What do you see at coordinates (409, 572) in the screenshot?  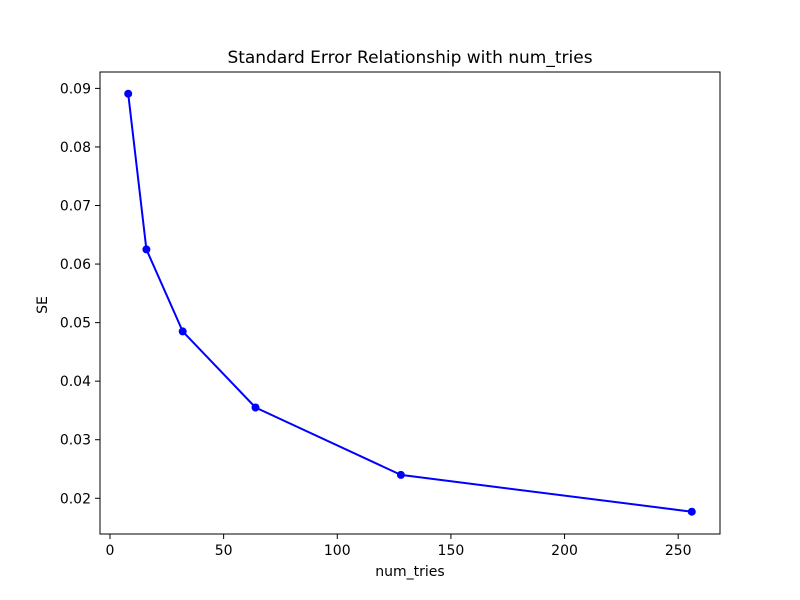 I see `x-axis-label: num_tries` at bounding box center [409, 572].